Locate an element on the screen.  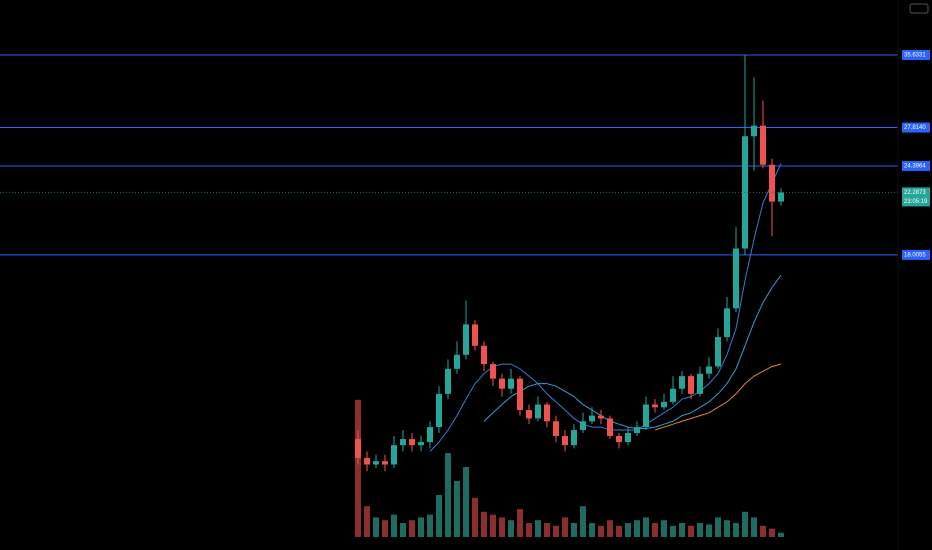
level-label: 35.6331 is located at coordinates (915, 56).